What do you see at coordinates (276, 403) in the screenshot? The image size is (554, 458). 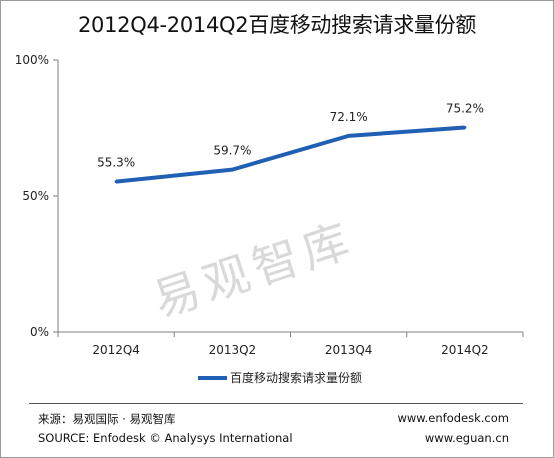 I see `footer-divider` at bounding box center [276, 403].